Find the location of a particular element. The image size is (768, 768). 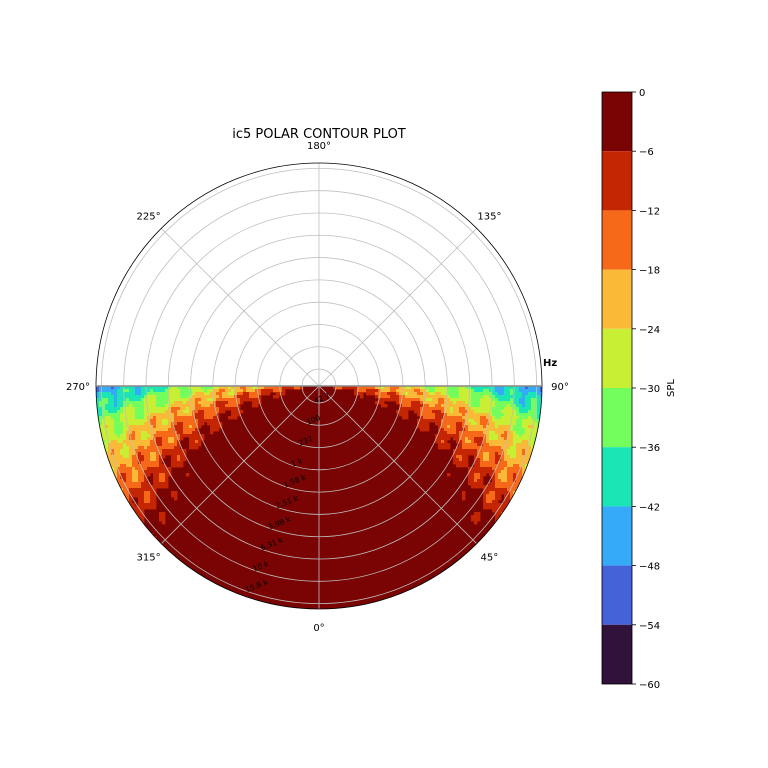

colorbar-band is located at coordinates (617, 299).